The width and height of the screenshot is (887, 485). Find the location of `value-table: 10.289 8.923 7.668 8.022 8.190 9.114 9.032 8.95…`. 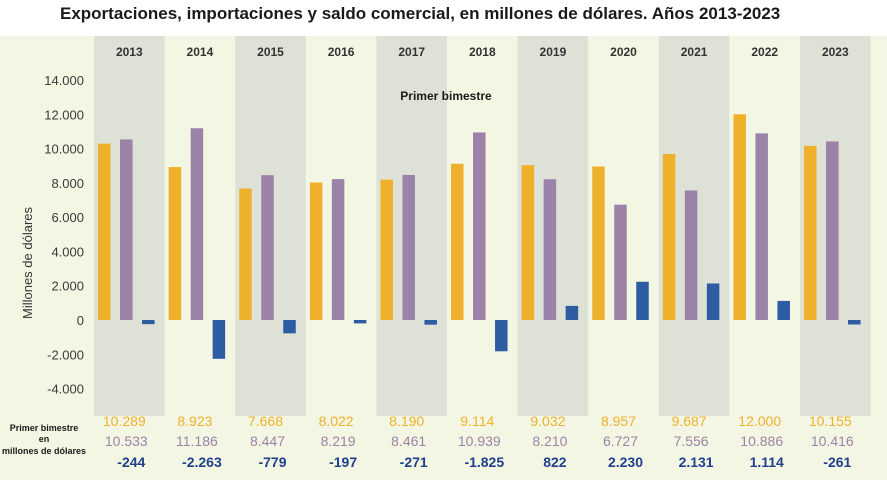

value-table: 10.289 8.923 7.668 8.022 8.190 9.114 9.032 8.95… is located at coordinates (428, 441).